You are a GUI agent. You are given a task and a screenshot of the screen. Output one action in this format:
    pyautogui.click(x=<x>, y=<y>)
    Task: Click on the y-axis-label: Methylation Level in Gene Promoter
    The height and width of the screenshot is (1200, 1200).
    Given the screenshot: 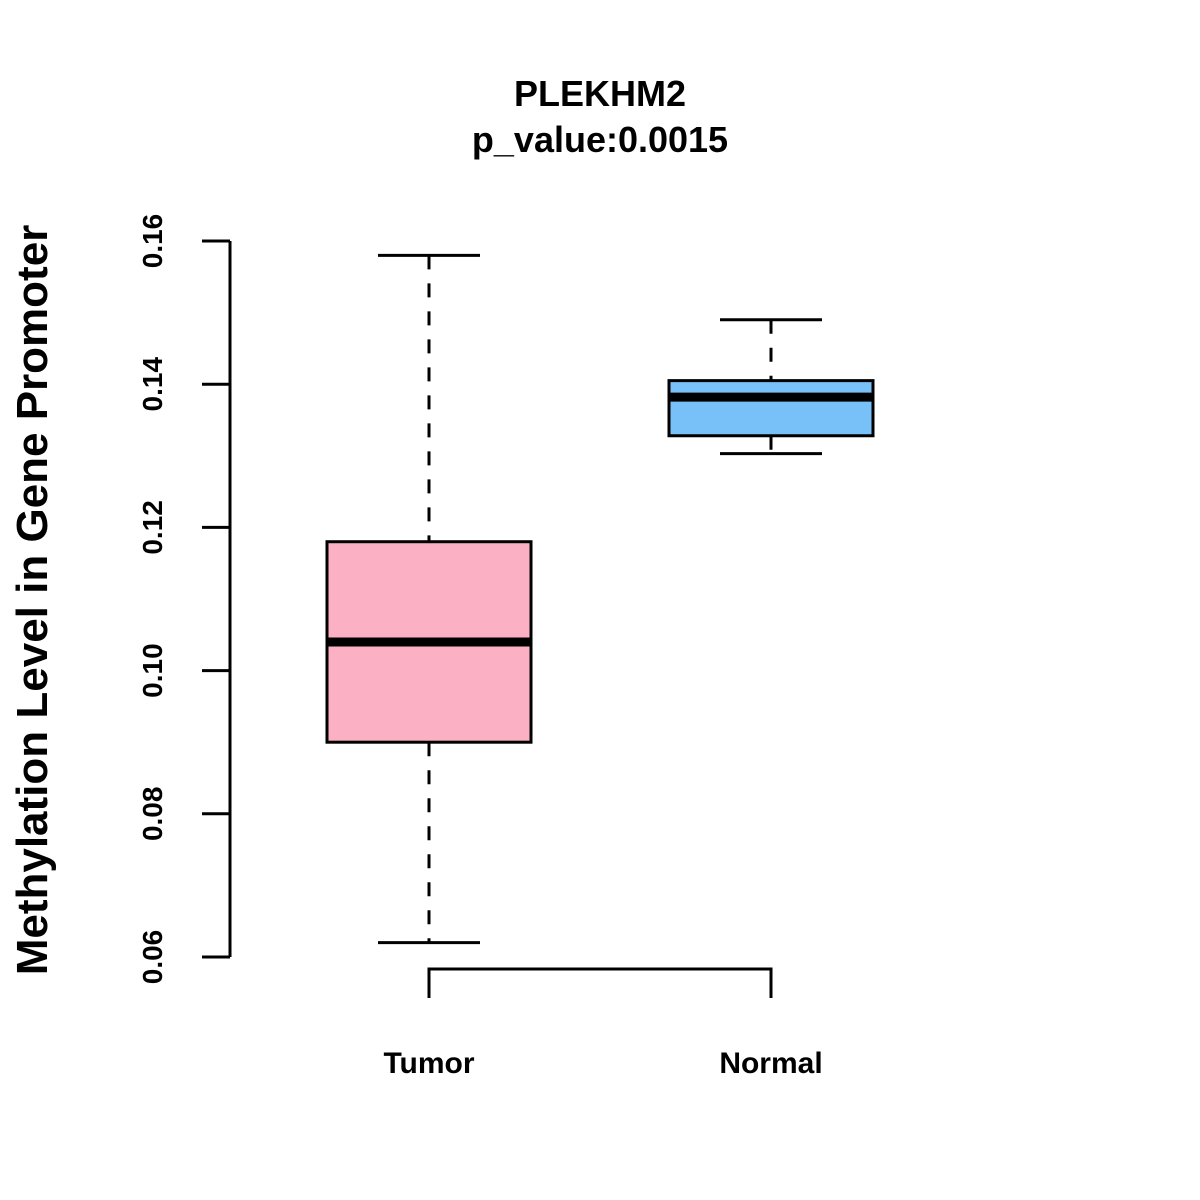 What is the action you would take?
    pyautogui.click(x=32, y=600)
    